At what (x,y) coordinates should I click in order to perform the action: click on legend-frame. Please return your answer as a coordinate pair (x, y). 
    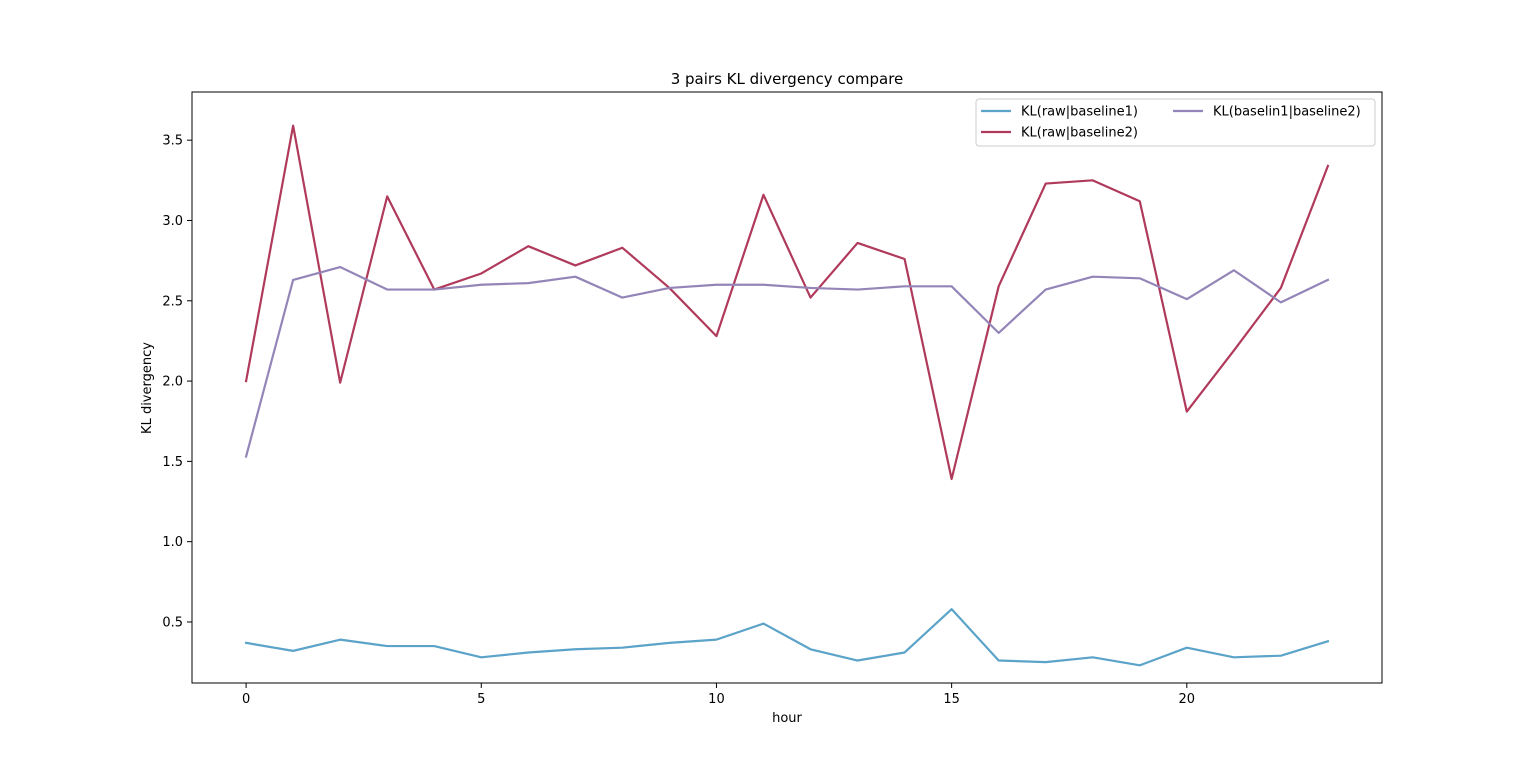
    Looking at the image, I should click on (1175, 122).